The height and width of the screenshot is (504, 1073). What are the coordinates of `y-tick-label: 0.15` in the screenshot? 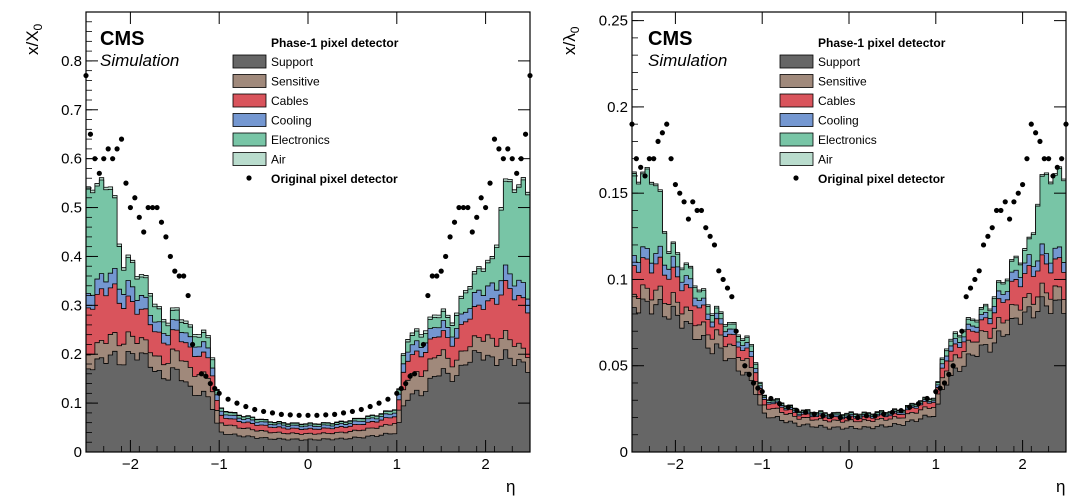 It's located at (613, 193).